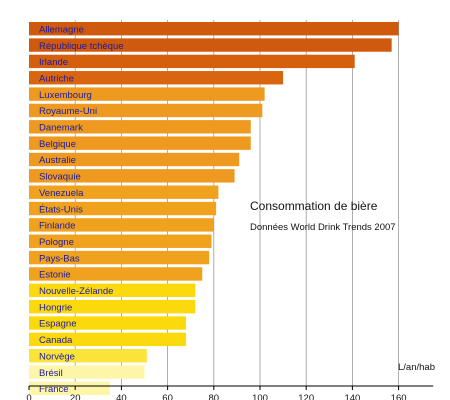  What do you see at coordinates (306, 396) in the screenshot?
I see `x-tick-label-120: 120` at bounding box center [306, 396].